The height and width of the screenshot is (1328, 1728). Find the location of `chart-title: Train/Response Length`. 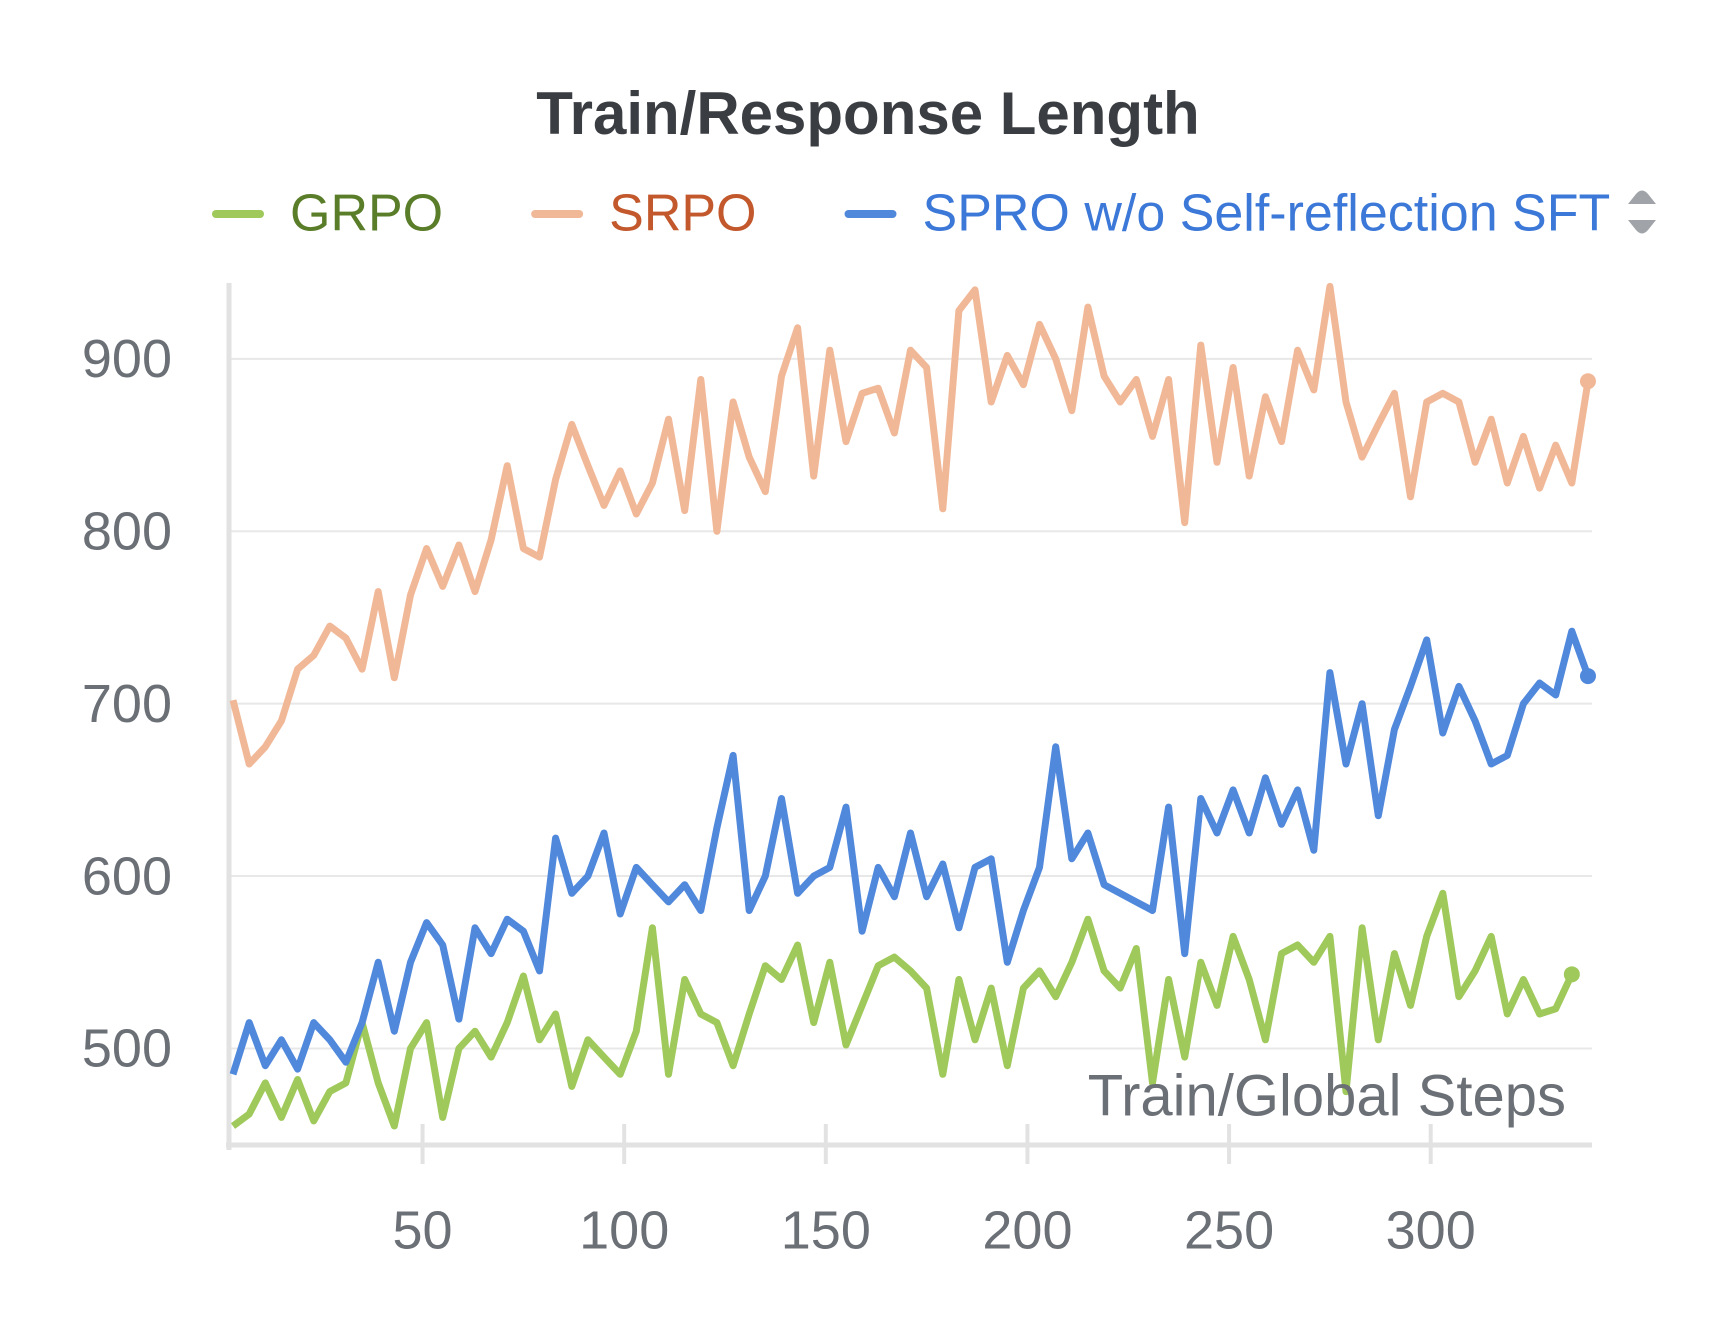

chart-title: Train/Response Length is located at coordinates (867, 113).